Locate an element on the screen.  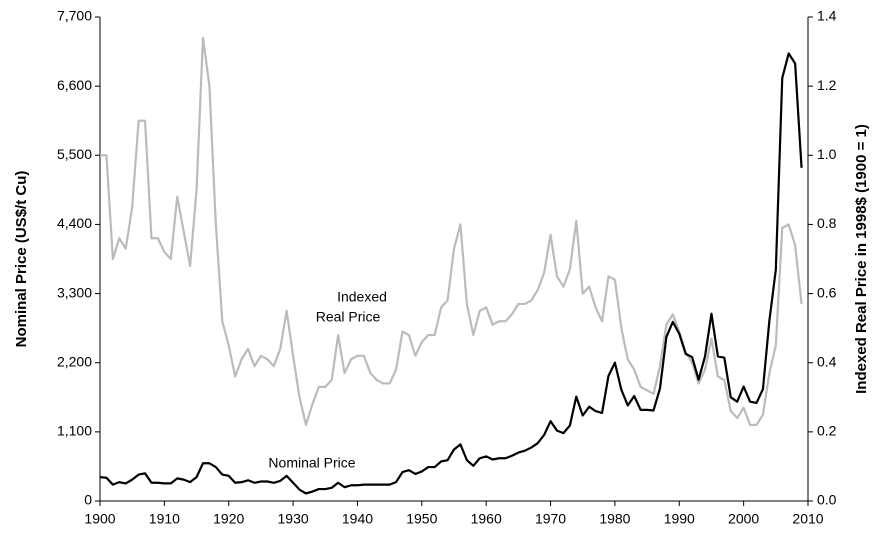
y2-tick-label: 0.6 is located at coordinates (827, 292).